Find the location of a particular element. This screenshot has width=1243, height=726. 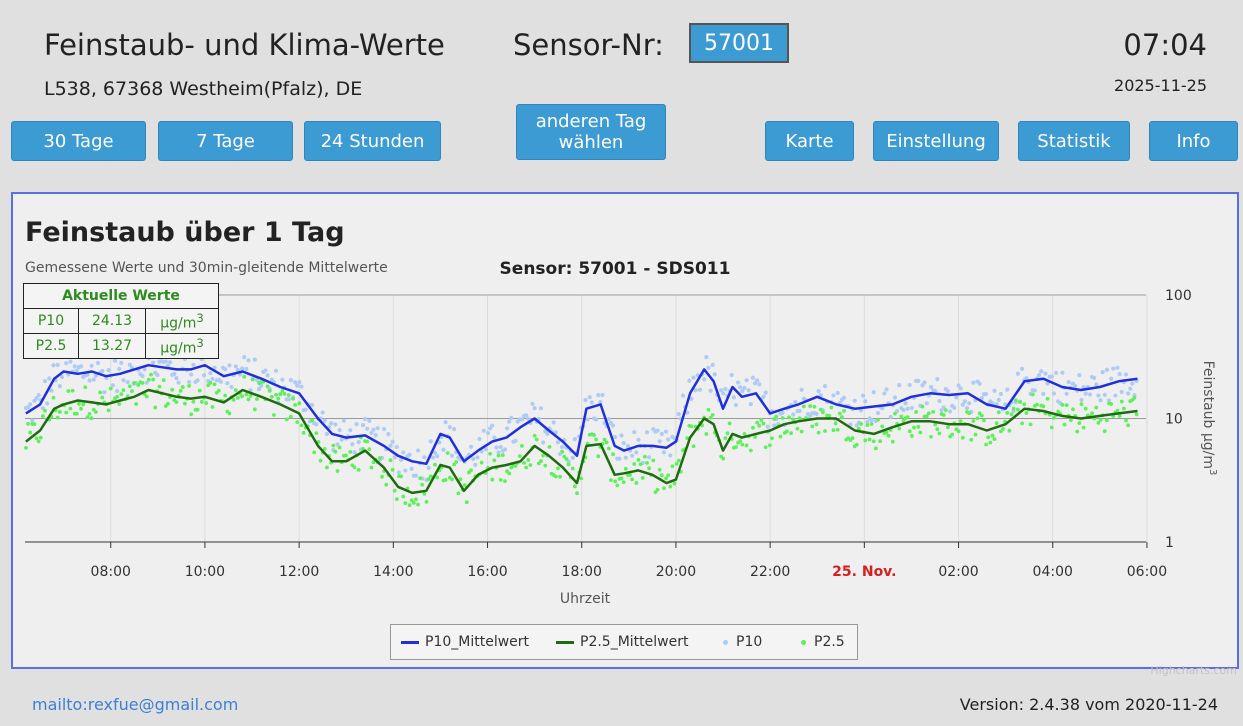

x-tick-label: 14:00 is located at coordinates (393, 572).